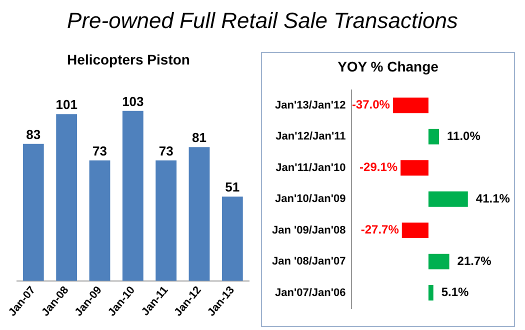 This screenshot has height=330, width=525. I want to click on data-label: 11.0%, so click(464, 135).